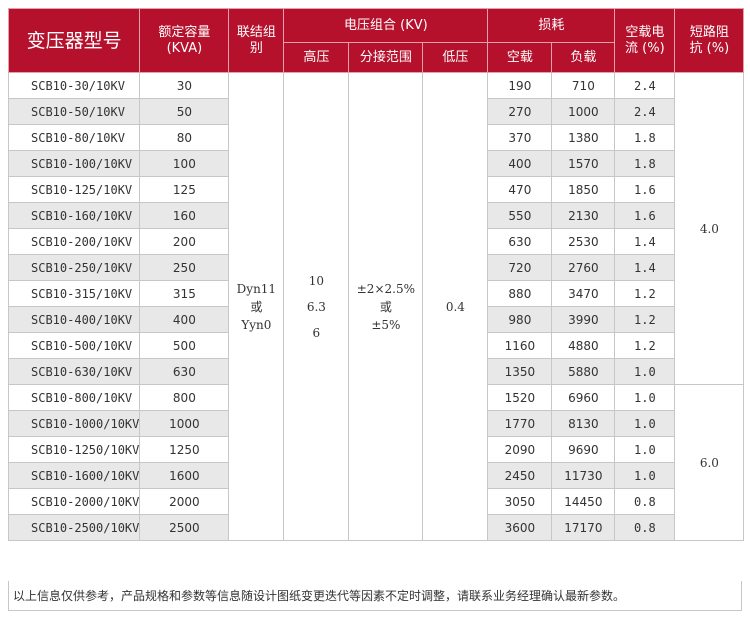 The image size is (750, 621). What do you see at coordinates (184, 449) in the screenshot?
I see `capacity-cell: 1250` at bounding box center [184, 449].